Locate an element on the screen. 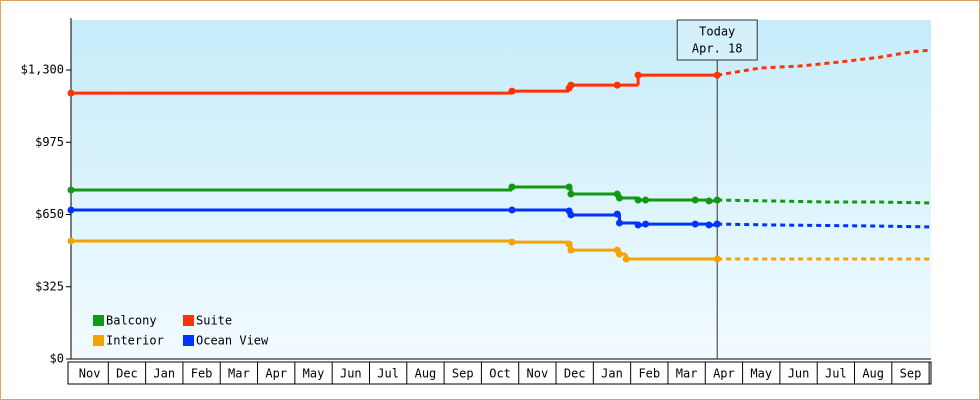 The image size is (980, 400). y-tick-label: $650 is located at coordinates (49, 214).